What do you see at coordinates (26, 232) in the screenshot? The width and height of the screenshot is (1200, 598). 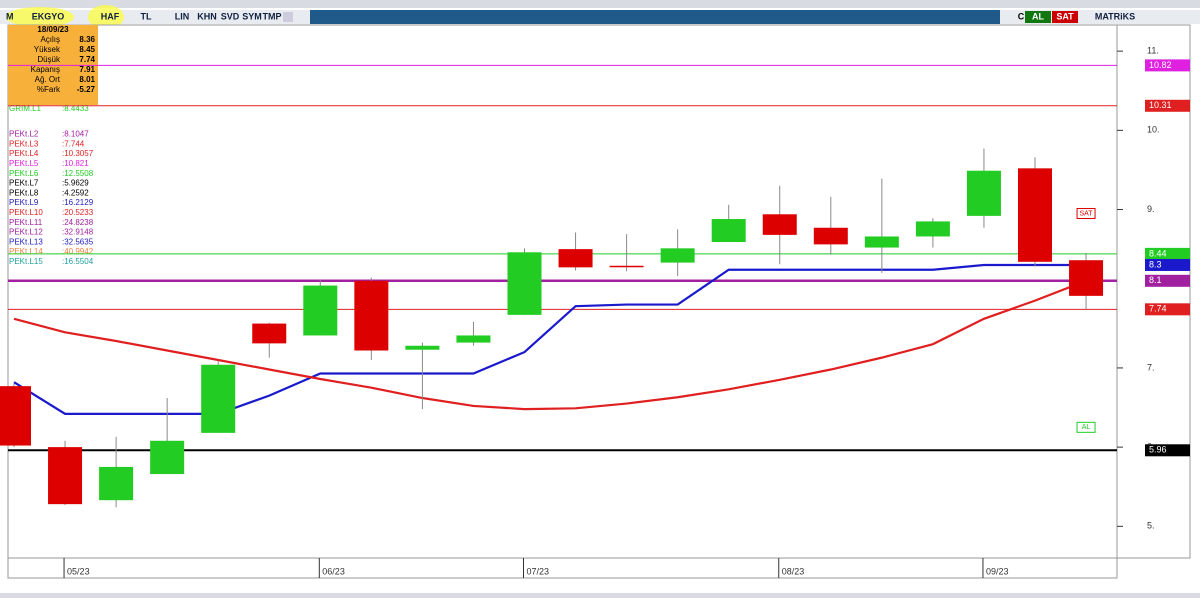 I see `indicator-name: PEKt.L12` at bounding box center [26, 232].